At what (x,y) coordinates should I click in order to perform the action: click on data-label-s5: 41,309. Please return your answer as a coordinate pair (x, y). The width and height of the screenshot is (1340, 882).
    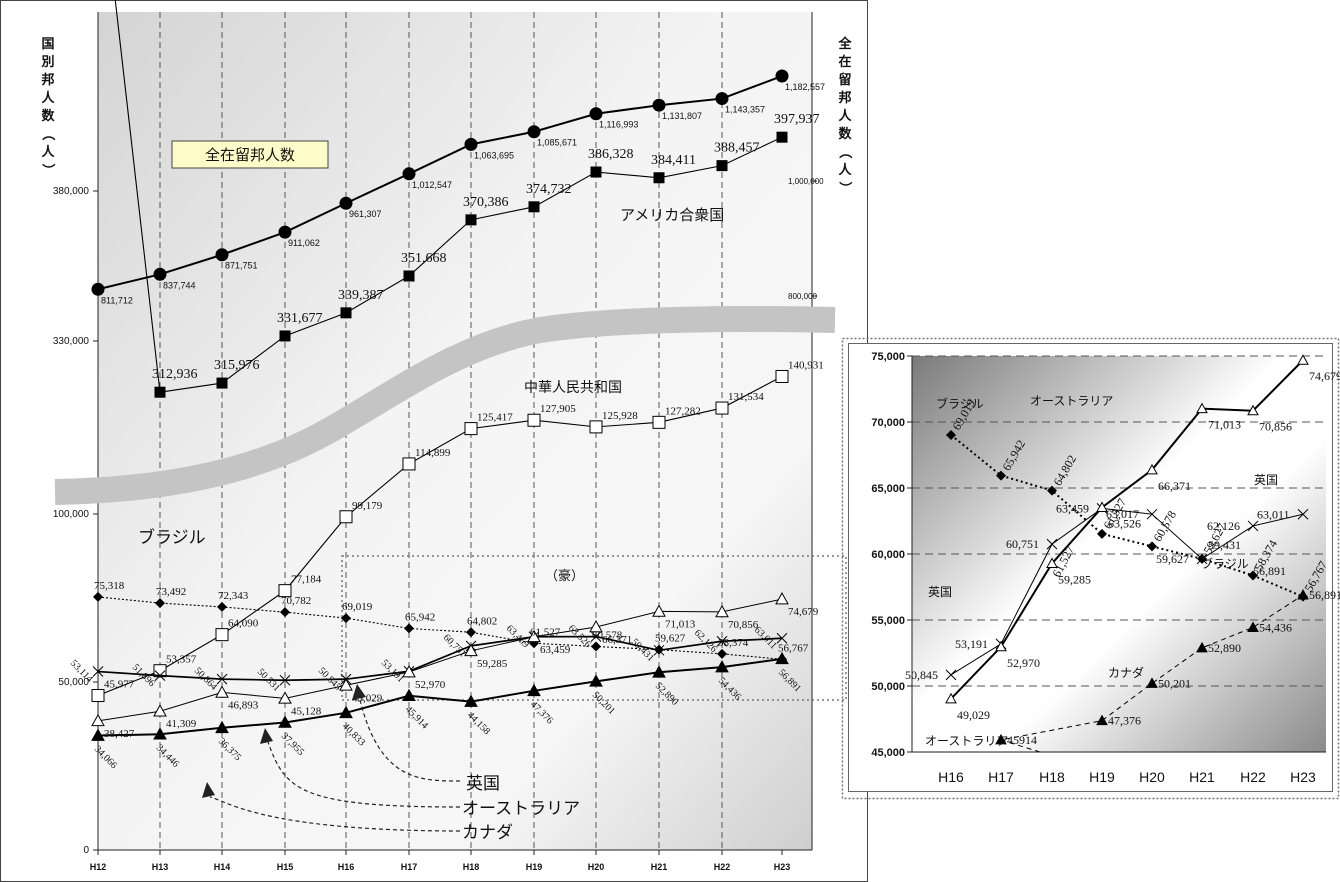
    Looking at the image, I should click on (181, 724).